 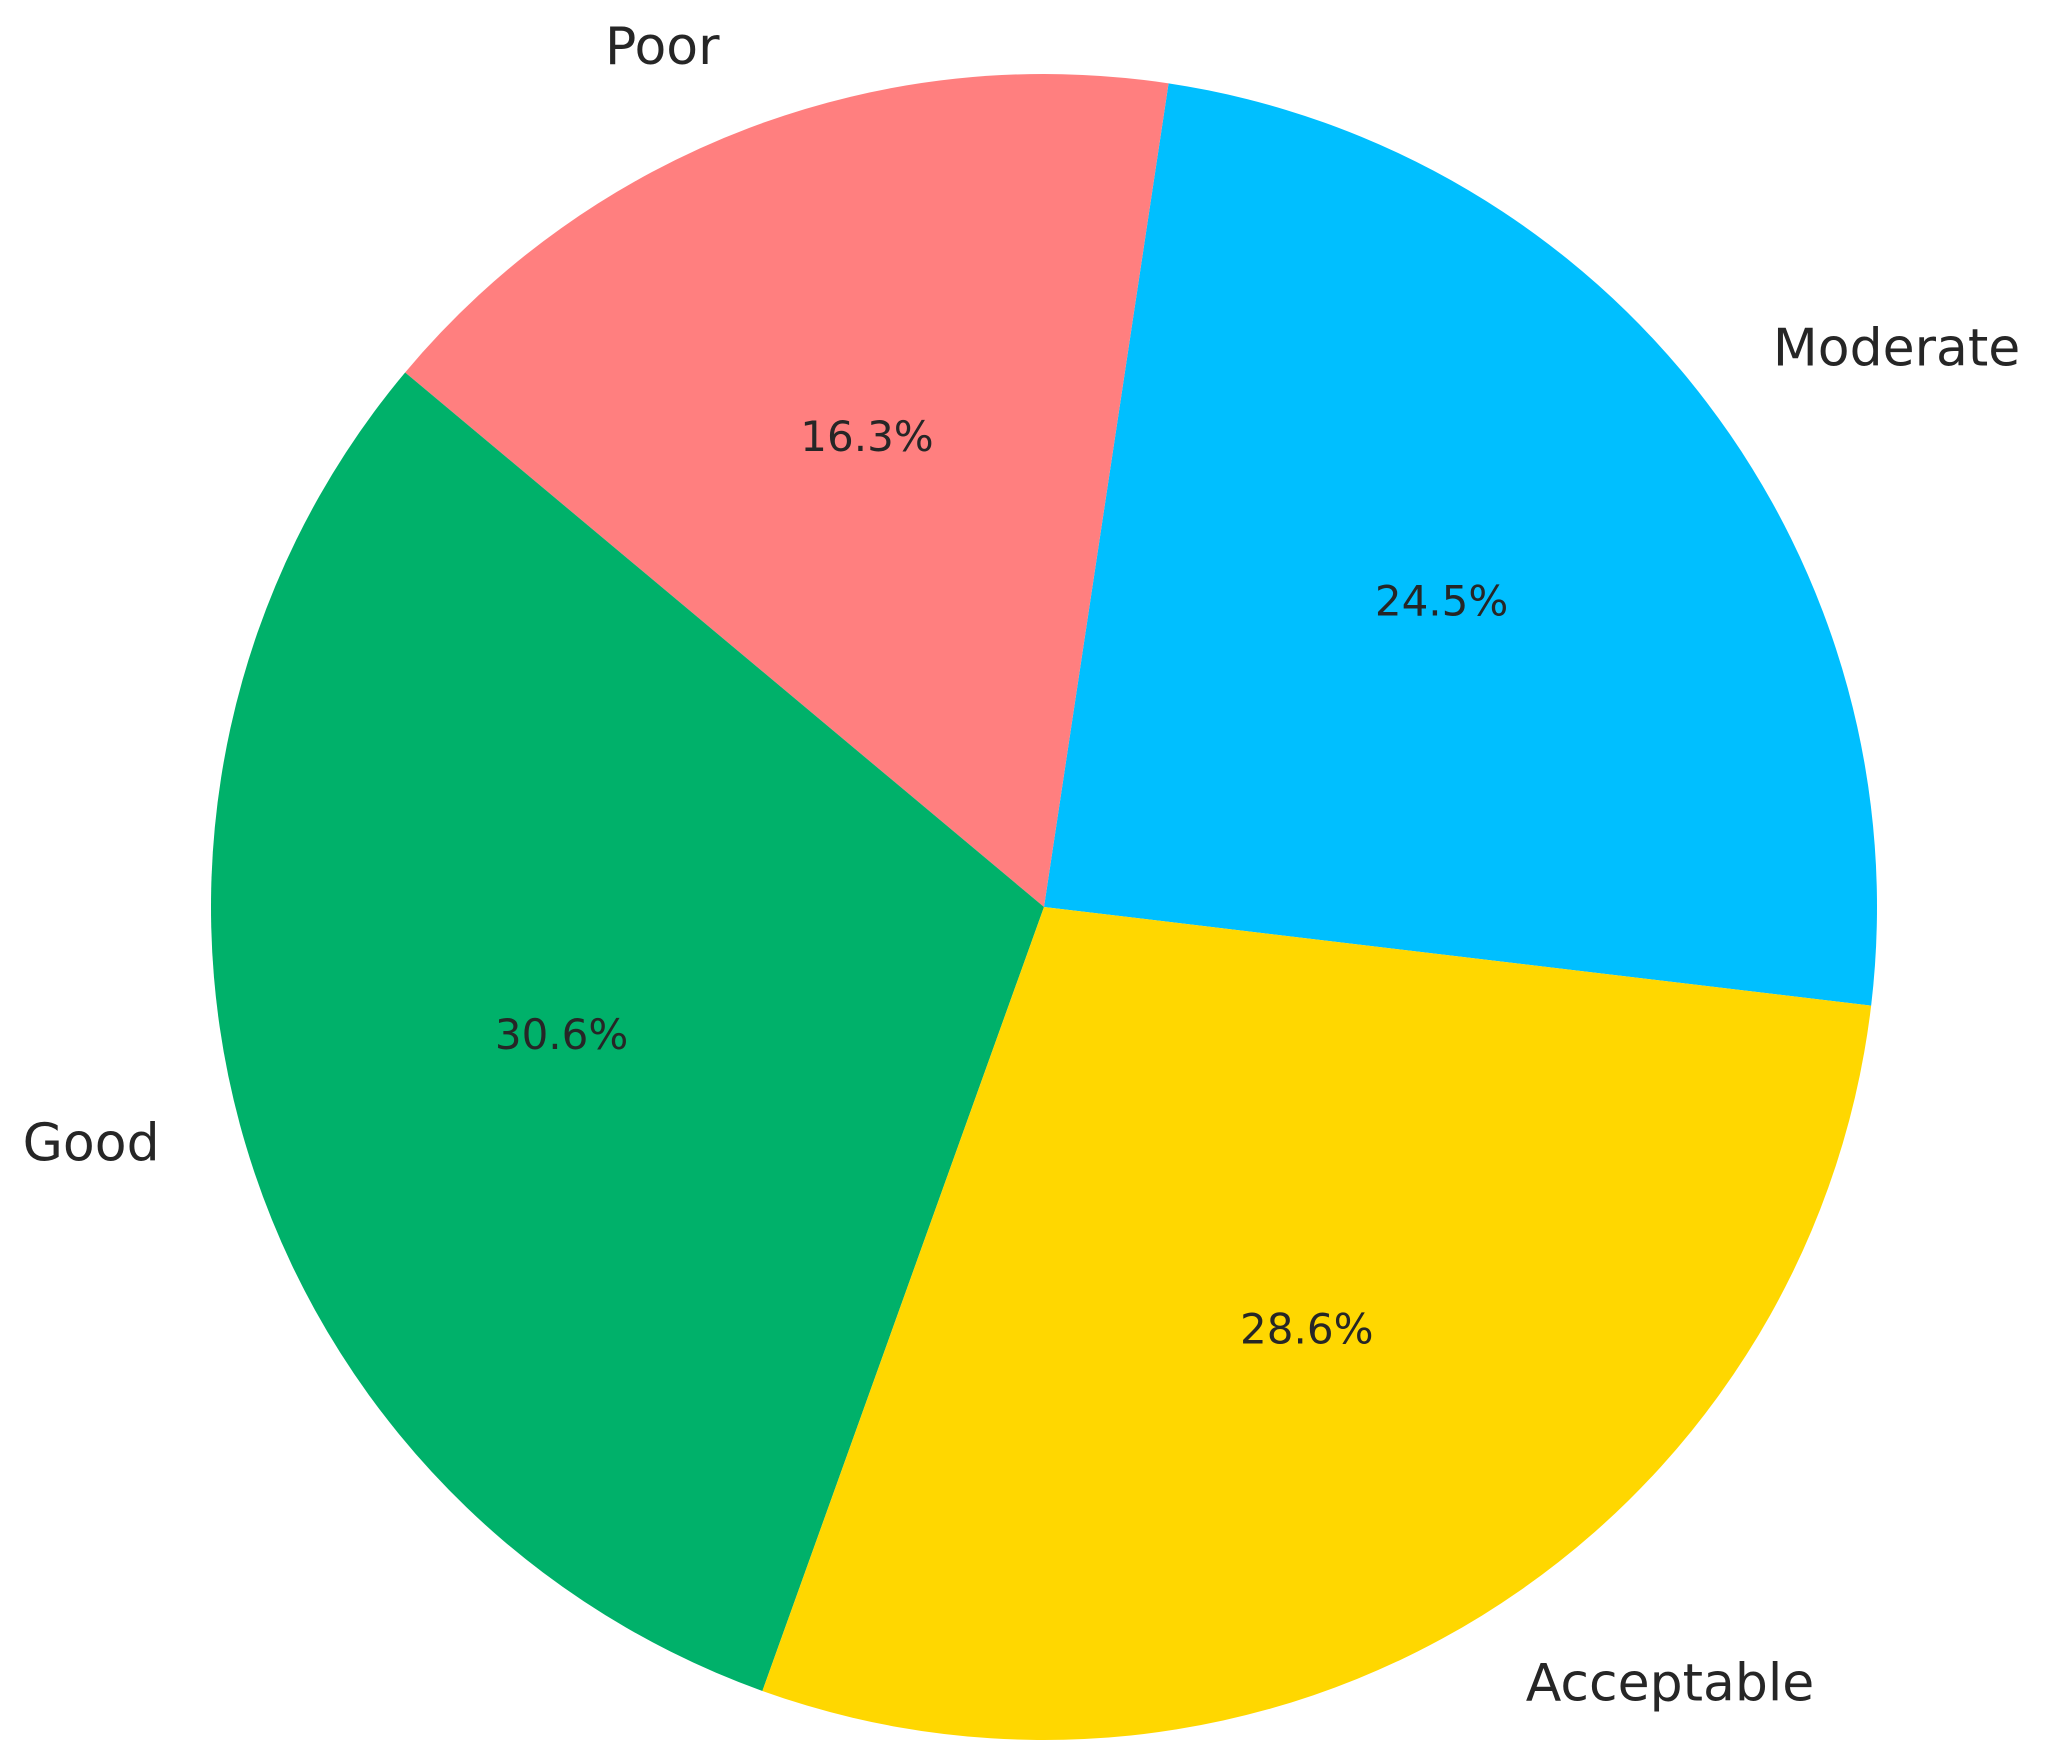 What do you see at coordinates (1670, 1683) in the screenshot?
I see `slice-label: Acceptable` at bounding box center [1670, 1683].